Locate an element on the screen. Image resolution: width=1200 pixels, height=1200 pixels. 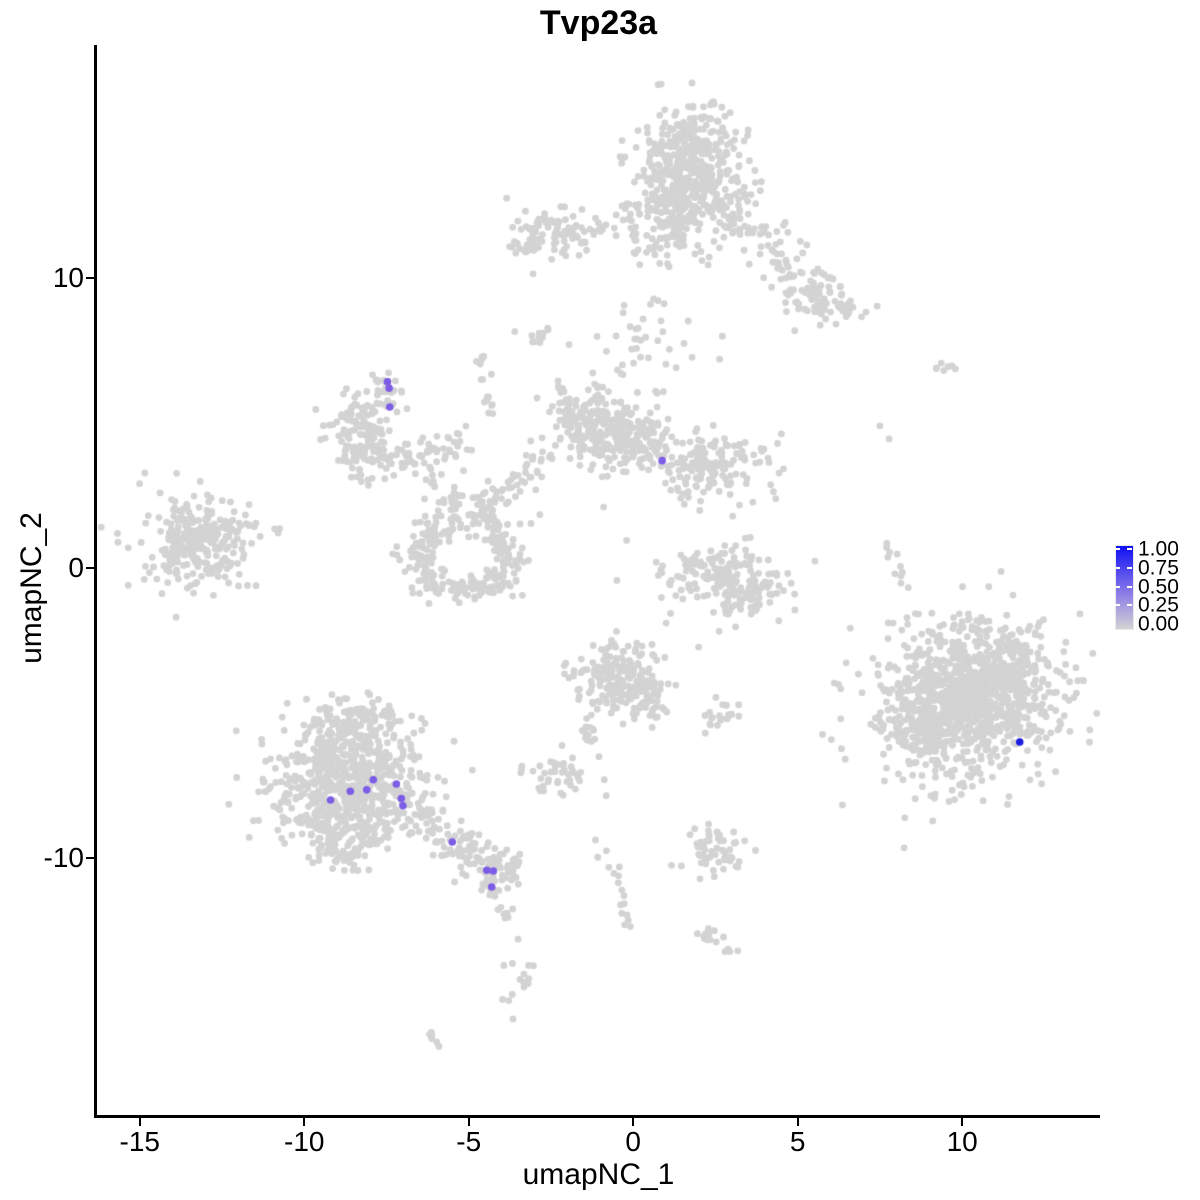
expression-colorbar-legend: 1.00 0.75 0.50 0.25 0.00 is located at coordinates (1154, 588).